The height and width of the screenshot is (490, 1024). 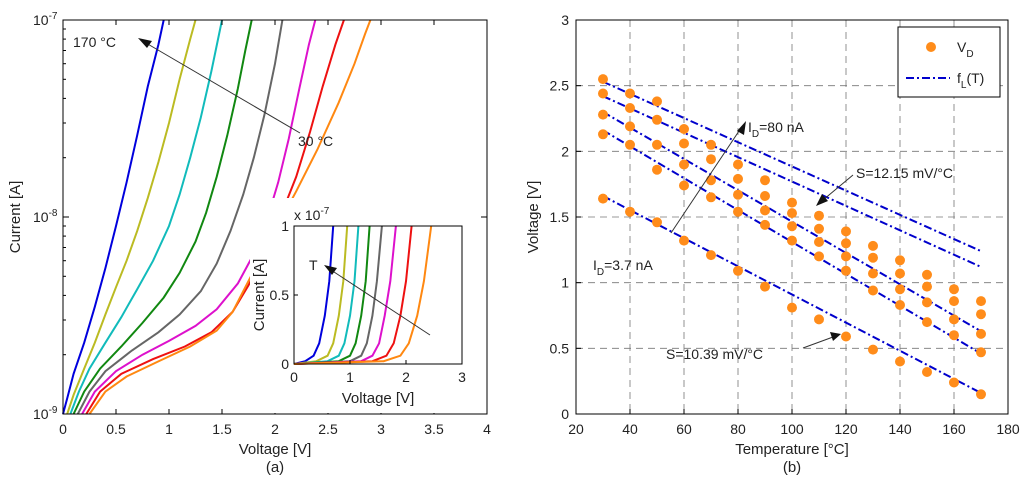 I want to click on curve-150-c, so click(x=131, y=217).